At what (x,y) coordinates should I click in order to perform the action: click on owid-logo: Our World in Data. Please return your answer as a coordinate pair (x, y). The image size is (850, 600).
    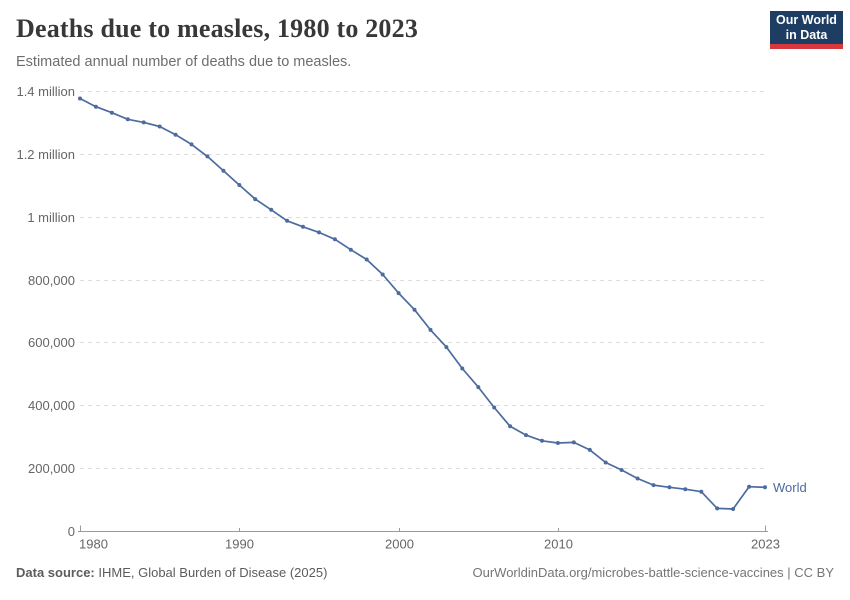
    Looking at the image, I should click on (806, 30).